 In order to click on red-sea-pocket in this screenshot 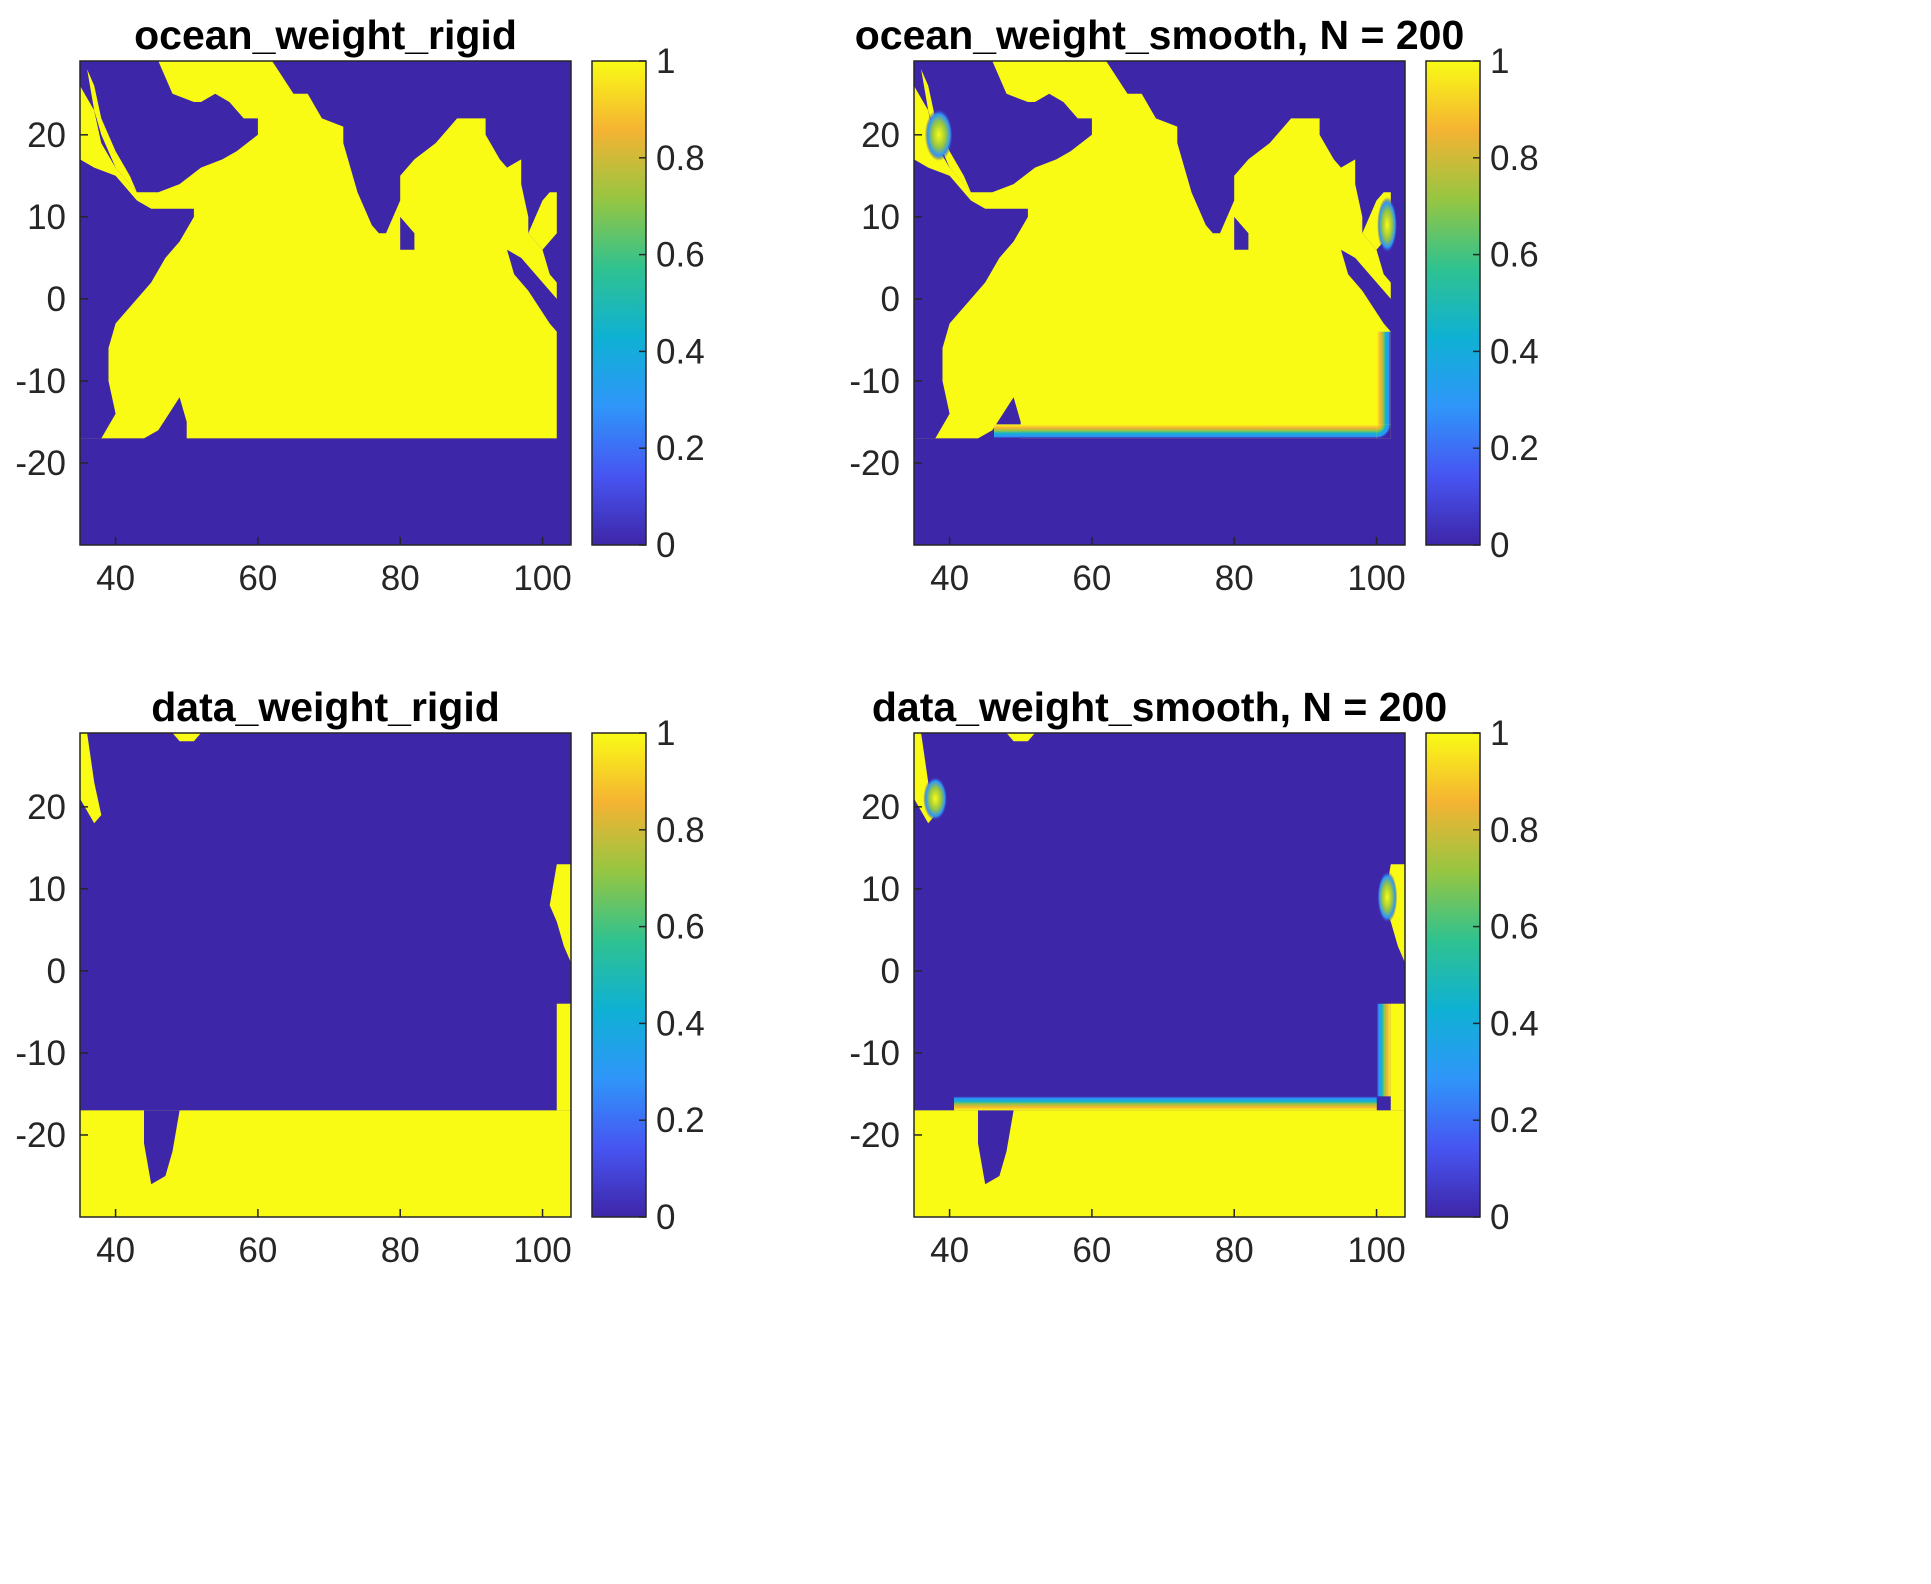, I will do `click(91, 778)`.